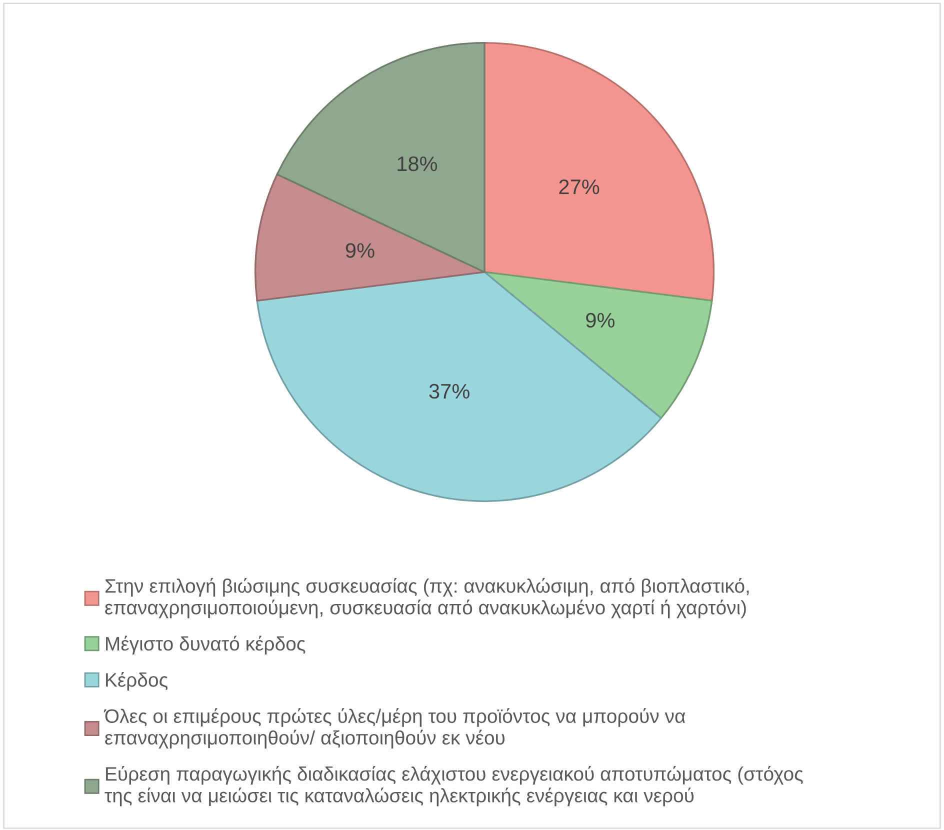 This screenshot has height=830, width=944. Describe the element at coordinates (579, 186) in the screenshot. I see `data-label: 27%` at that location.